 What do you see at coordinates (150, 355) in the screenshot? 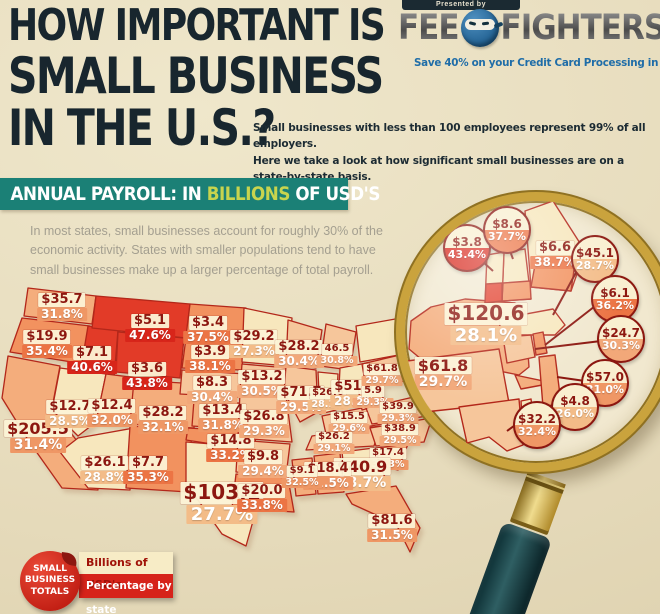
I see `state-shape-WY` at bounding box center [150, 355].